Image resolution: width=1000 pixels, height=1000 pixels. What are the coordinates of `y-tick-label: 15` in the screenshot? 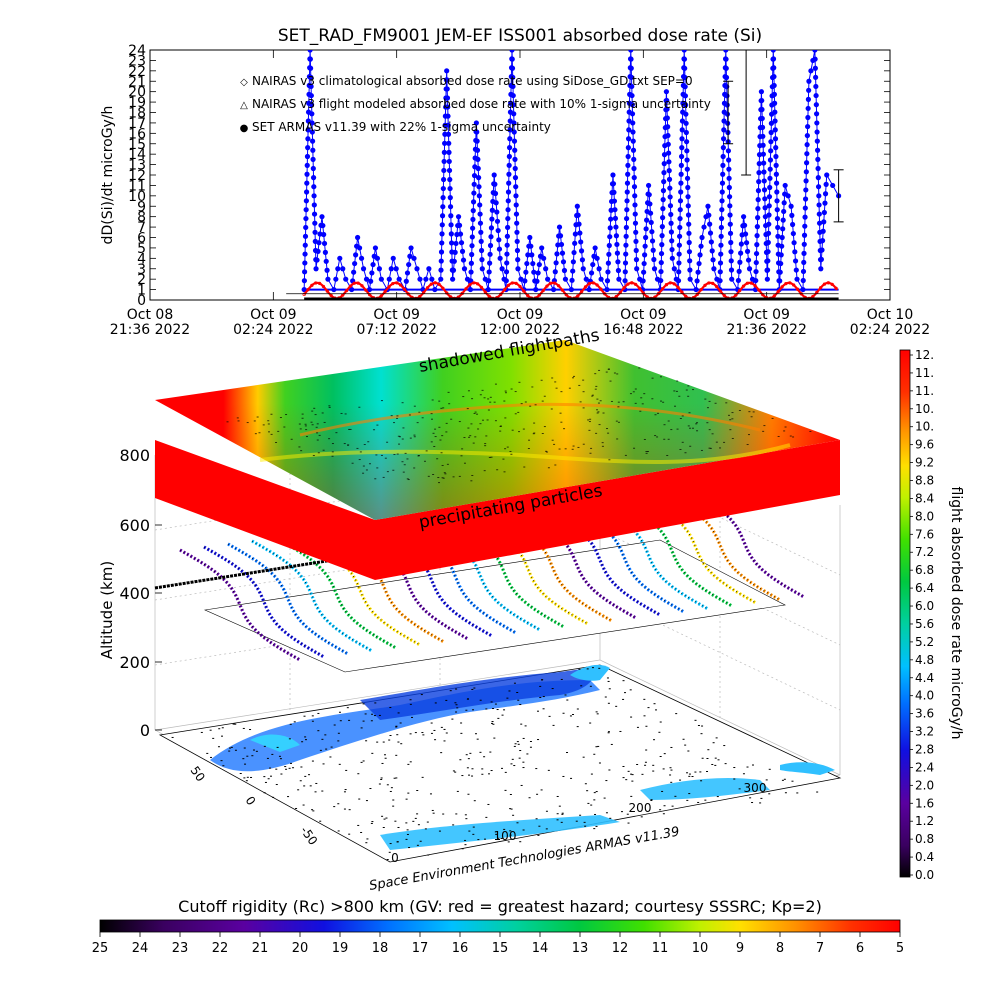 It's located at (137, 145).